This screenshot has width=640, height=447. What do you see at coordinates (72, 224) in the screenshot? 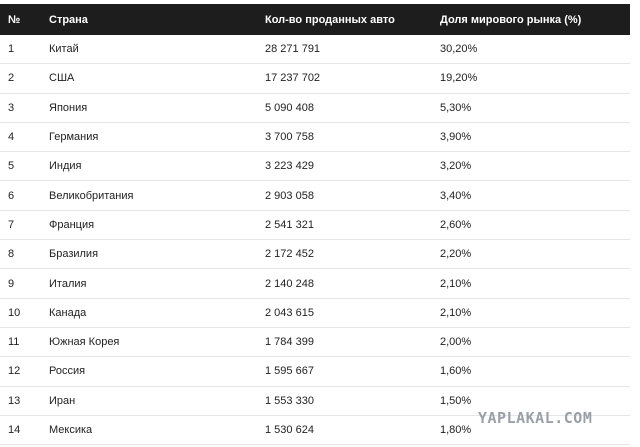
I see `table-cell: Франция` at bounding box center [72, 224].